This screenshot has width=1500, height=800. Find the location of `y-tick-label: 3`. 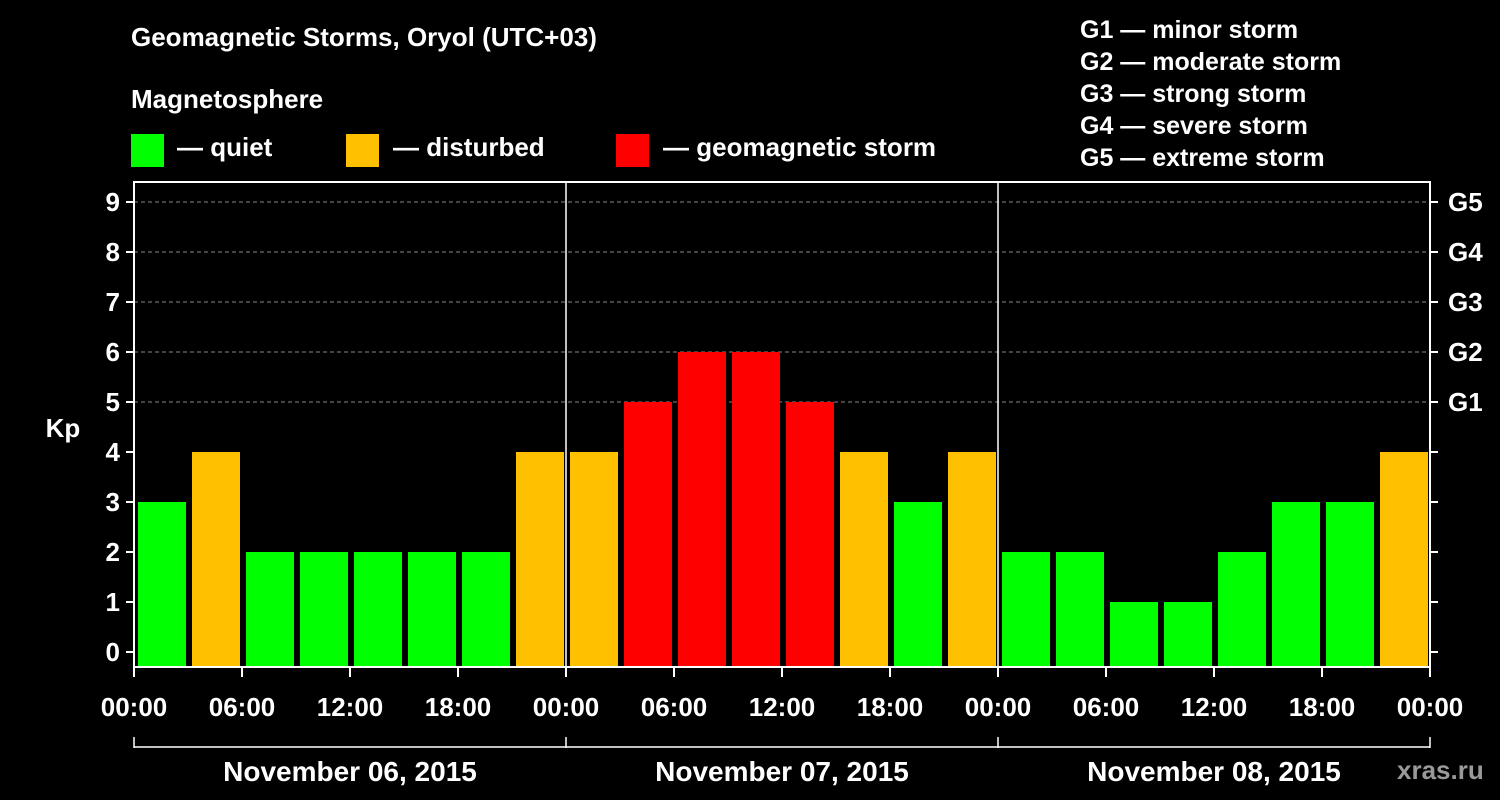

y-tick-label: 3 is located at coordinates (113, 502).